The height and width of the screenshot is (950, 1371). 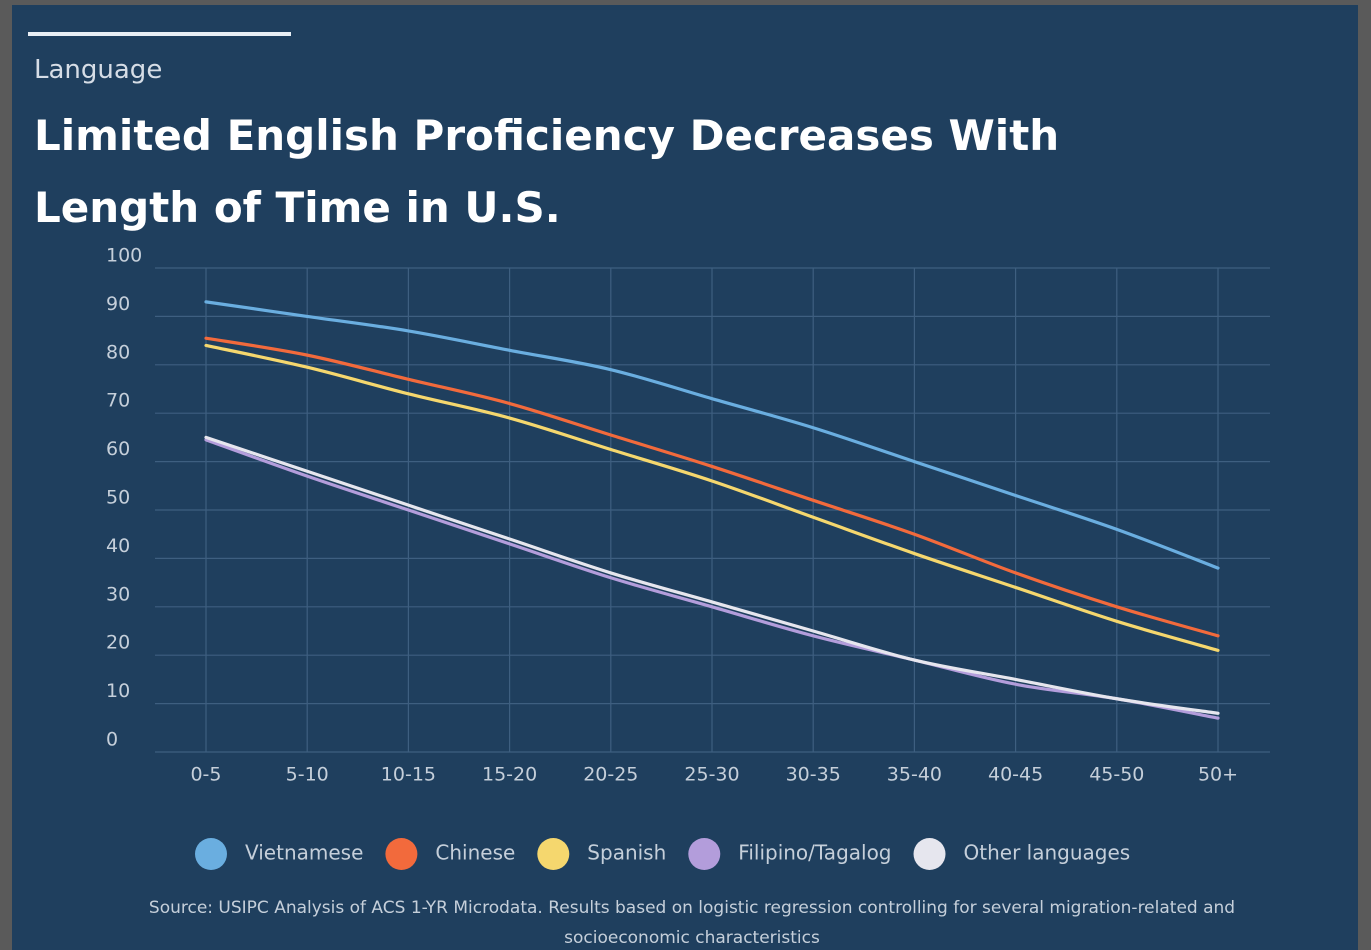 What do you see at coordinates (159, 34) in the screenshot?
I see `decorative-rule` at bounding box center [159, 34].